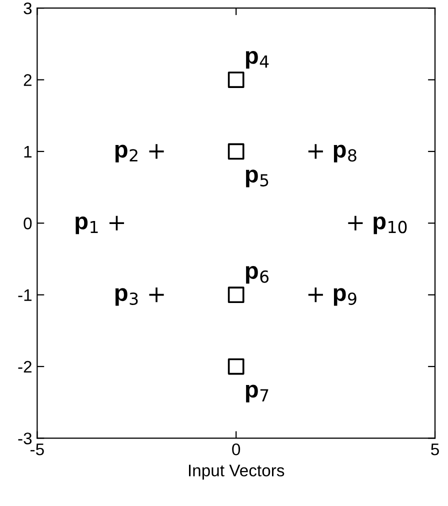 Image resolution: width=448 pixels, height=506 pixels. Describe the element at coordinates (25, 366) in the screenshot. I see `y-tick-label: -2` at that location.